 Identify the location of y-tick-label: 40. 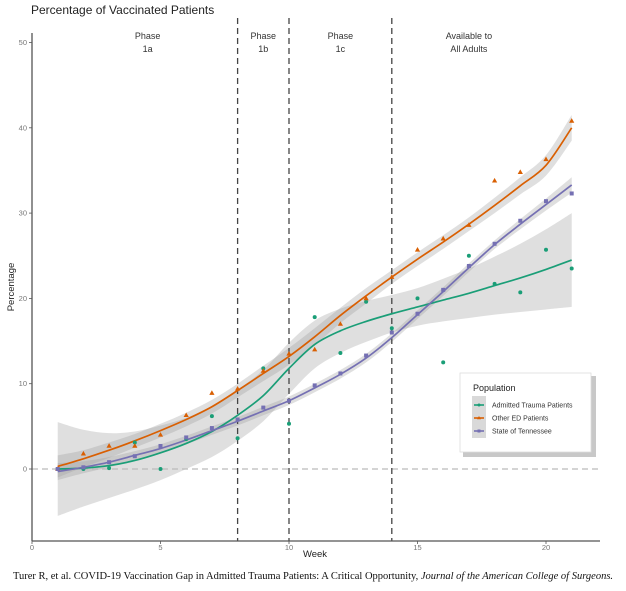
(23, 127).